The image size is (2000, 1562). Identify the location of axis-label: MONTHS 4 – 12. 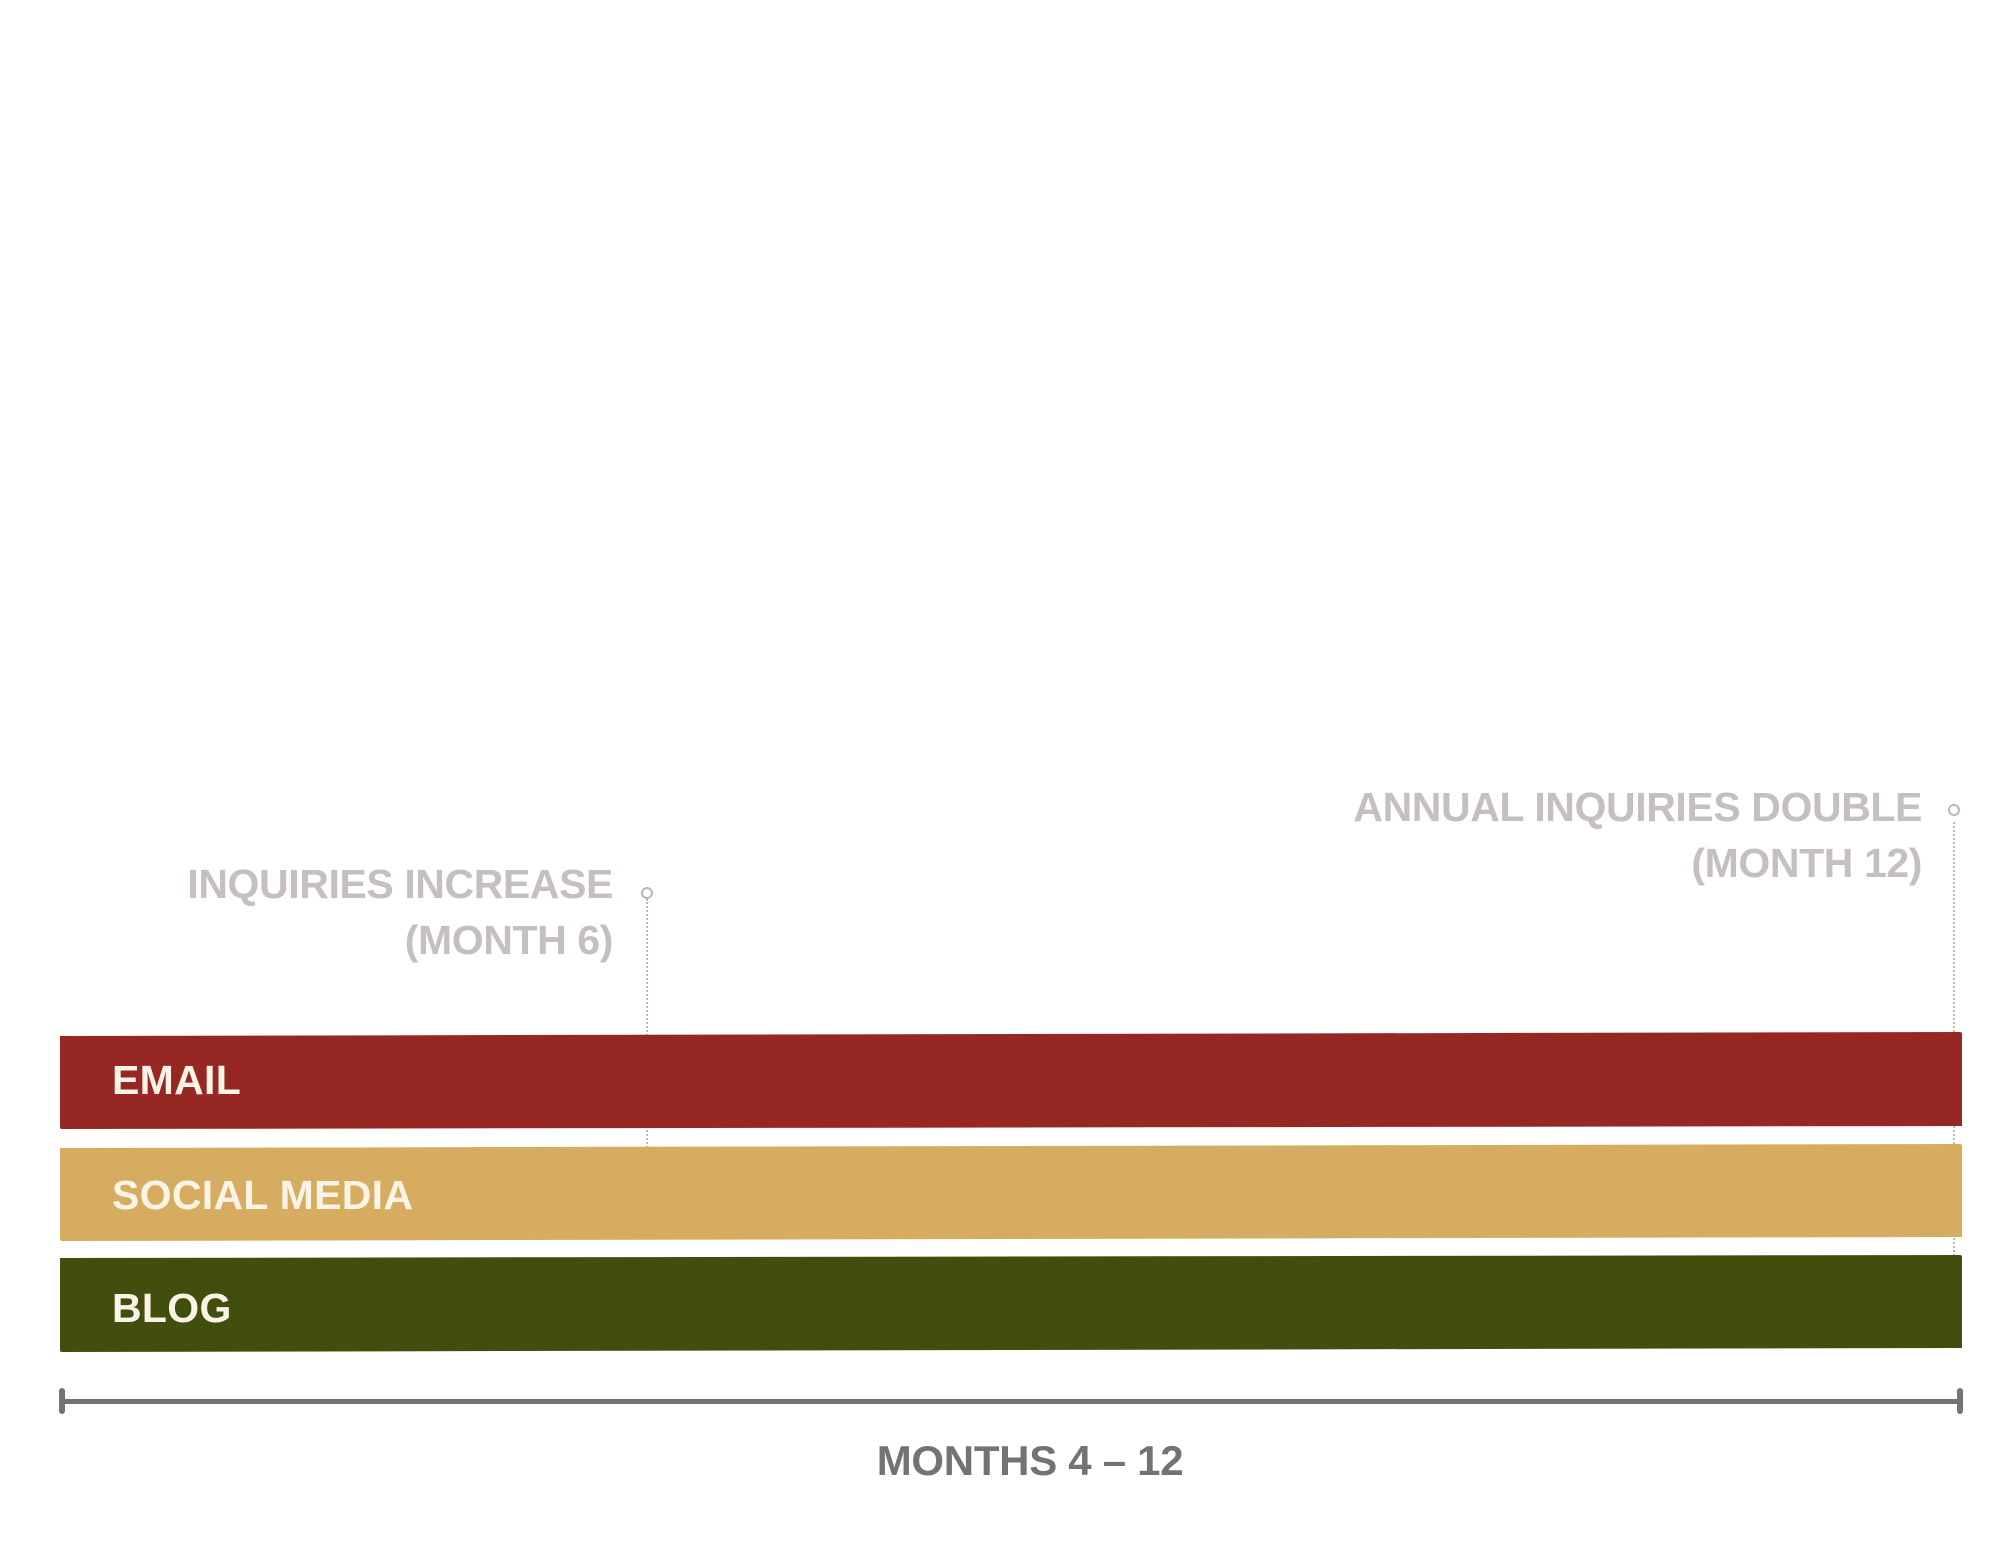
(1030, 1460).